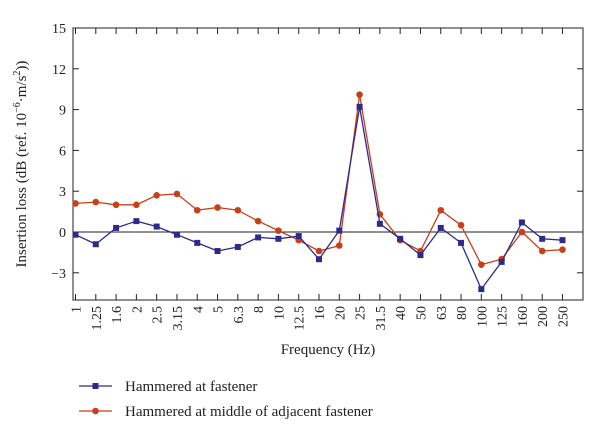 The width and height of the screenshot is (600, 444). Describe the element at coordinates (22, 66) in the screenshot. I see `y-axis-title-end: ))` at that location.